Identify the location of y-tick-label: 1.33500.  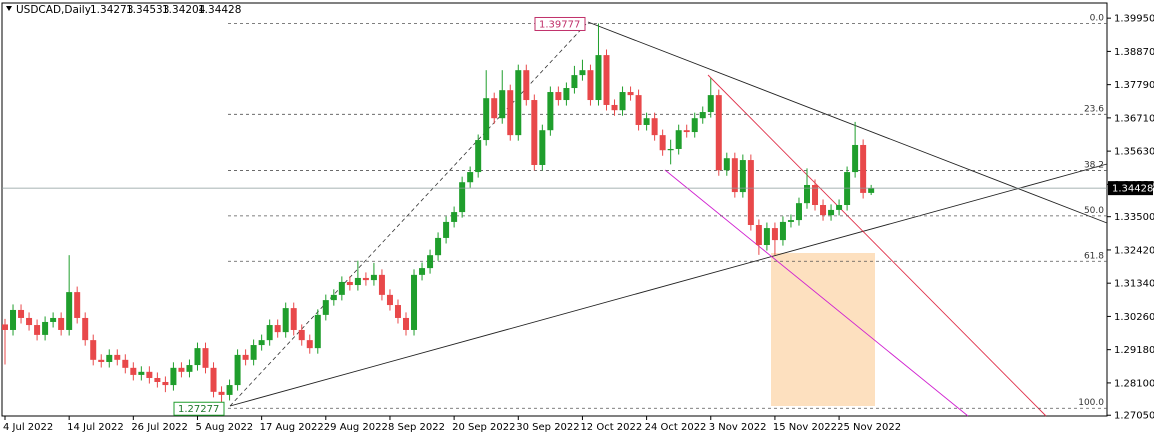
(1134, 217).